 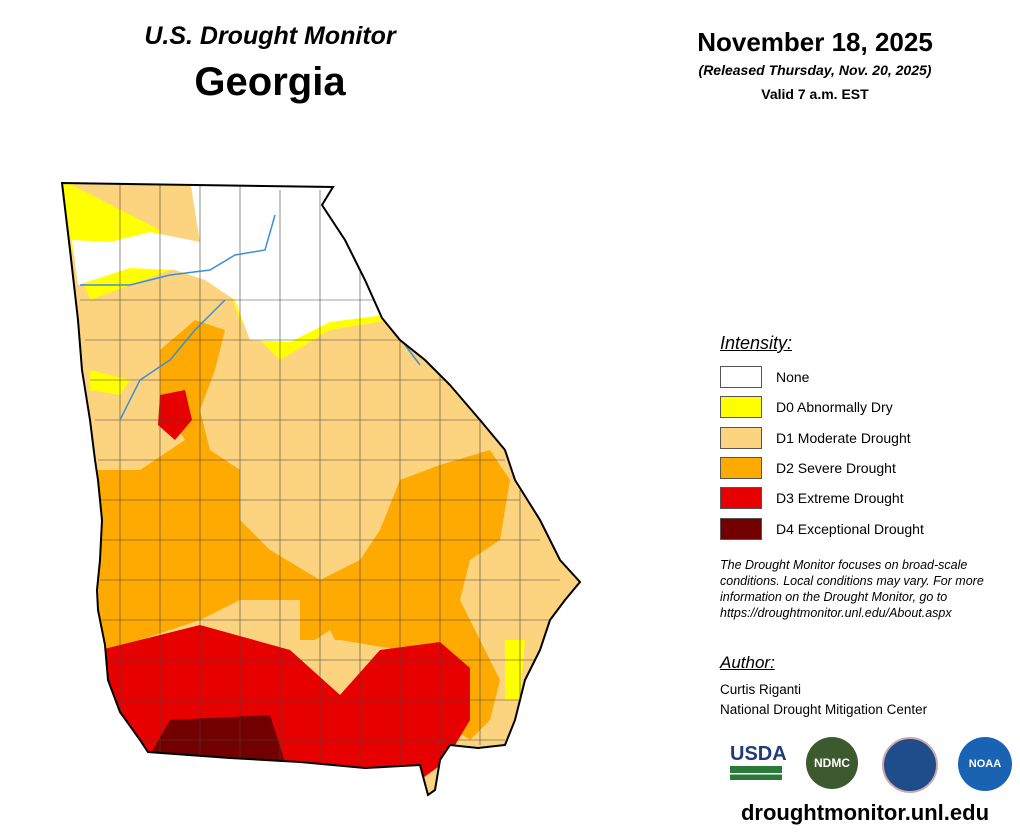 What do you see at coordinates (758, 754) in the screenshot?
I see `usda-logo: USDA` at bounding box center [758, 754].